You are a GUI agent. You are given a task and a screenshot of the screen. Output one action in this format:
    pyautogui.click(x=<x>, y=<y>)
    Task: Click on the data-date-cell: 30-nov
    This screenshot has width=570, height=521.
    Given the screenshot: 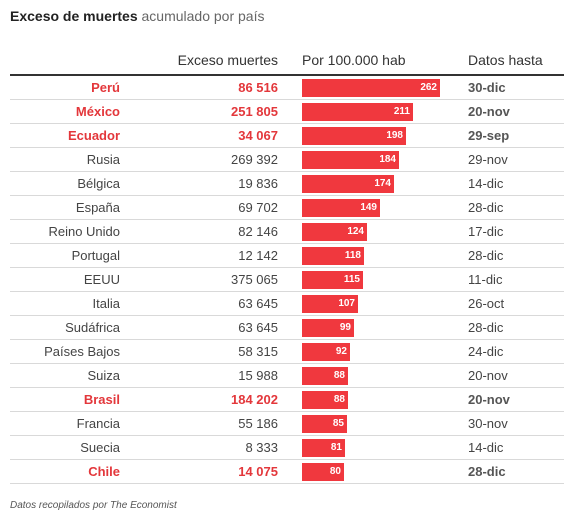 What is the action you would take?
    pyautogui.click(x=514, y=423)
    